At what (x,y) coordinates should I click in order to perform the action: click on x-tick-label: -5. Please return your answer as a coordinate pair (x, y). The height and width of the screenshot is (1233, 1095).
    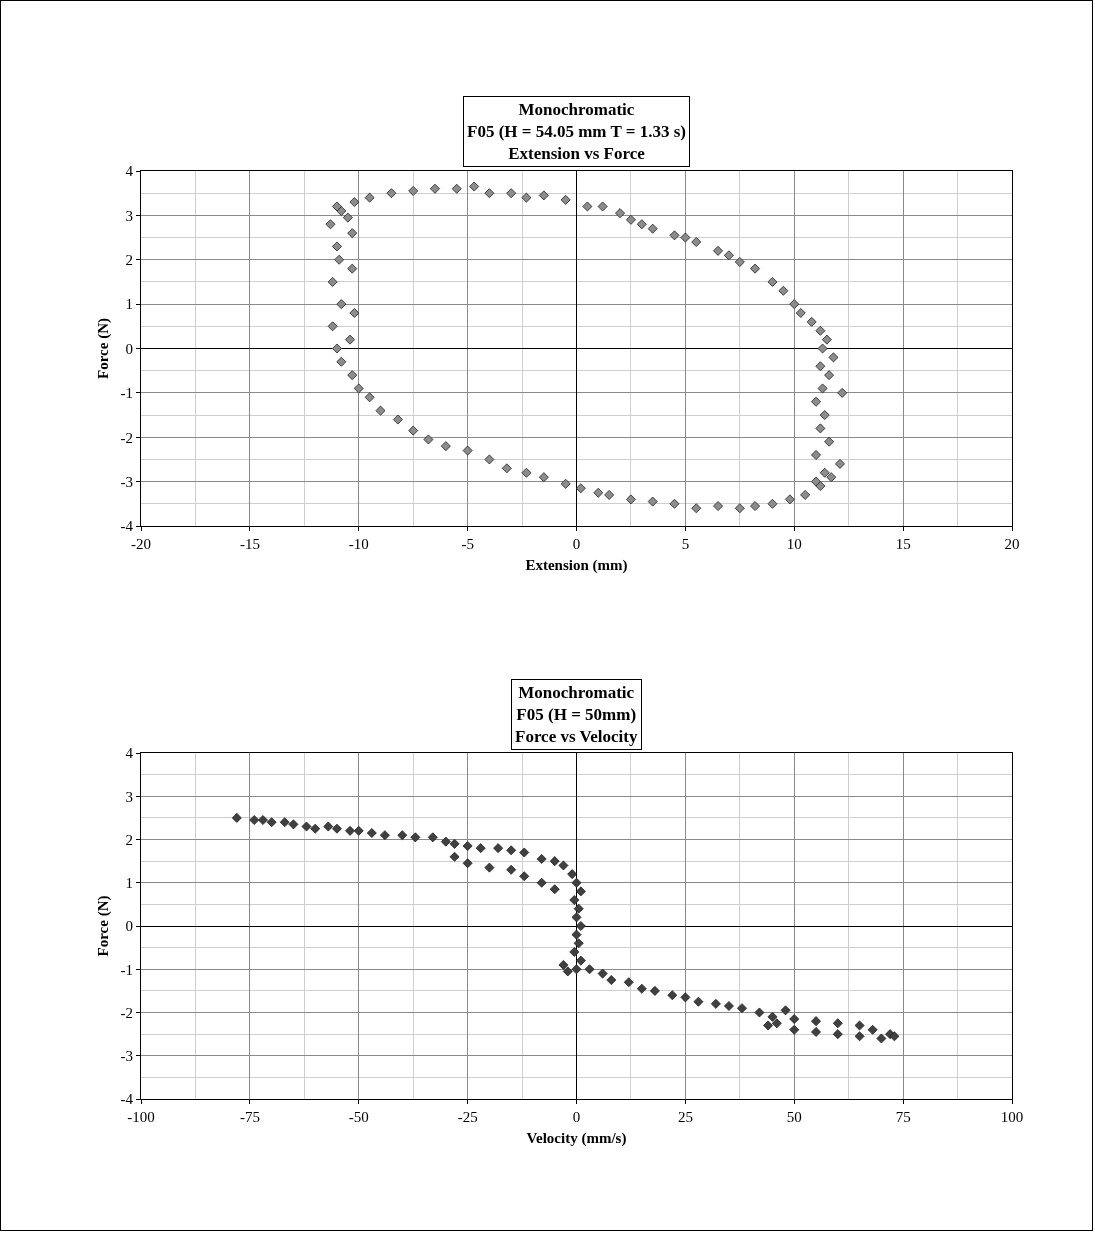
    Looking at the image, I should click on (467, 544).